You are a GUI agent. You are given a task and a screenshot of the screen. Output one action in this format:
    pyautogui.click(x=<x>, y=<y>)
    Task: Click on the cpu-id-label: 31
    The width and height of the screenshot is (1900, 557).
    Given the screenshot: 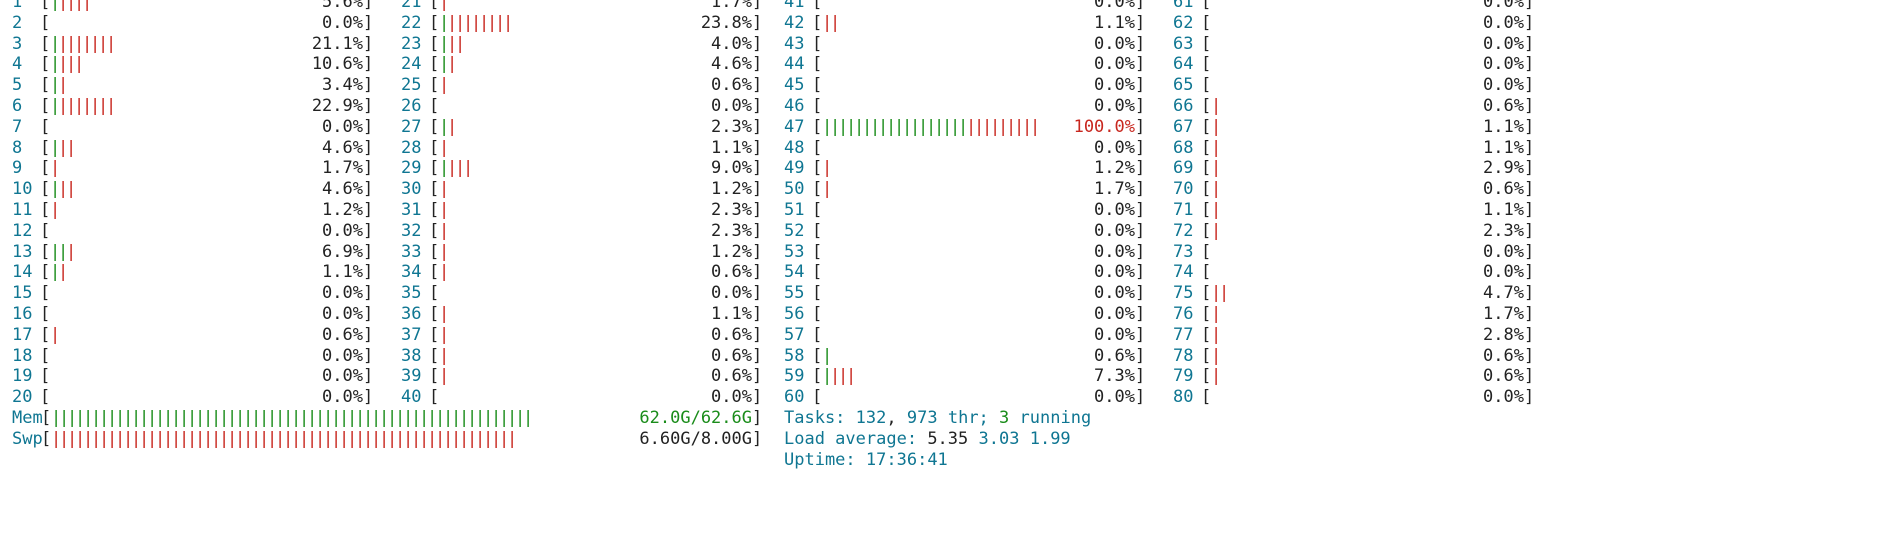 What is the action you would take?
    pyautogui.click(x=411, y=210)
    